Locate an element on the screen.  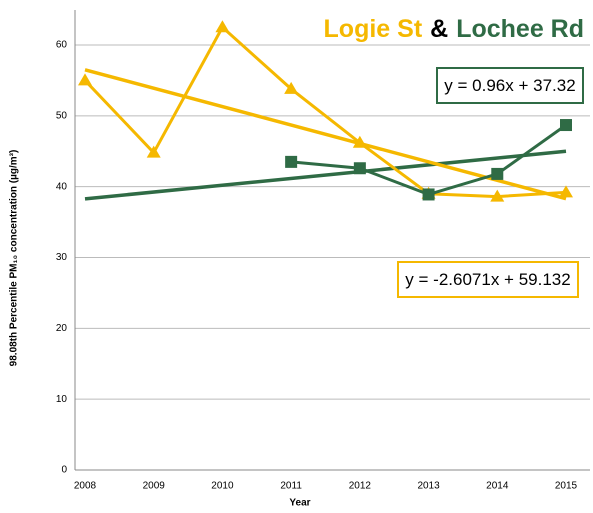
y-tick-label: 40 is located at coordinates (62, 186).